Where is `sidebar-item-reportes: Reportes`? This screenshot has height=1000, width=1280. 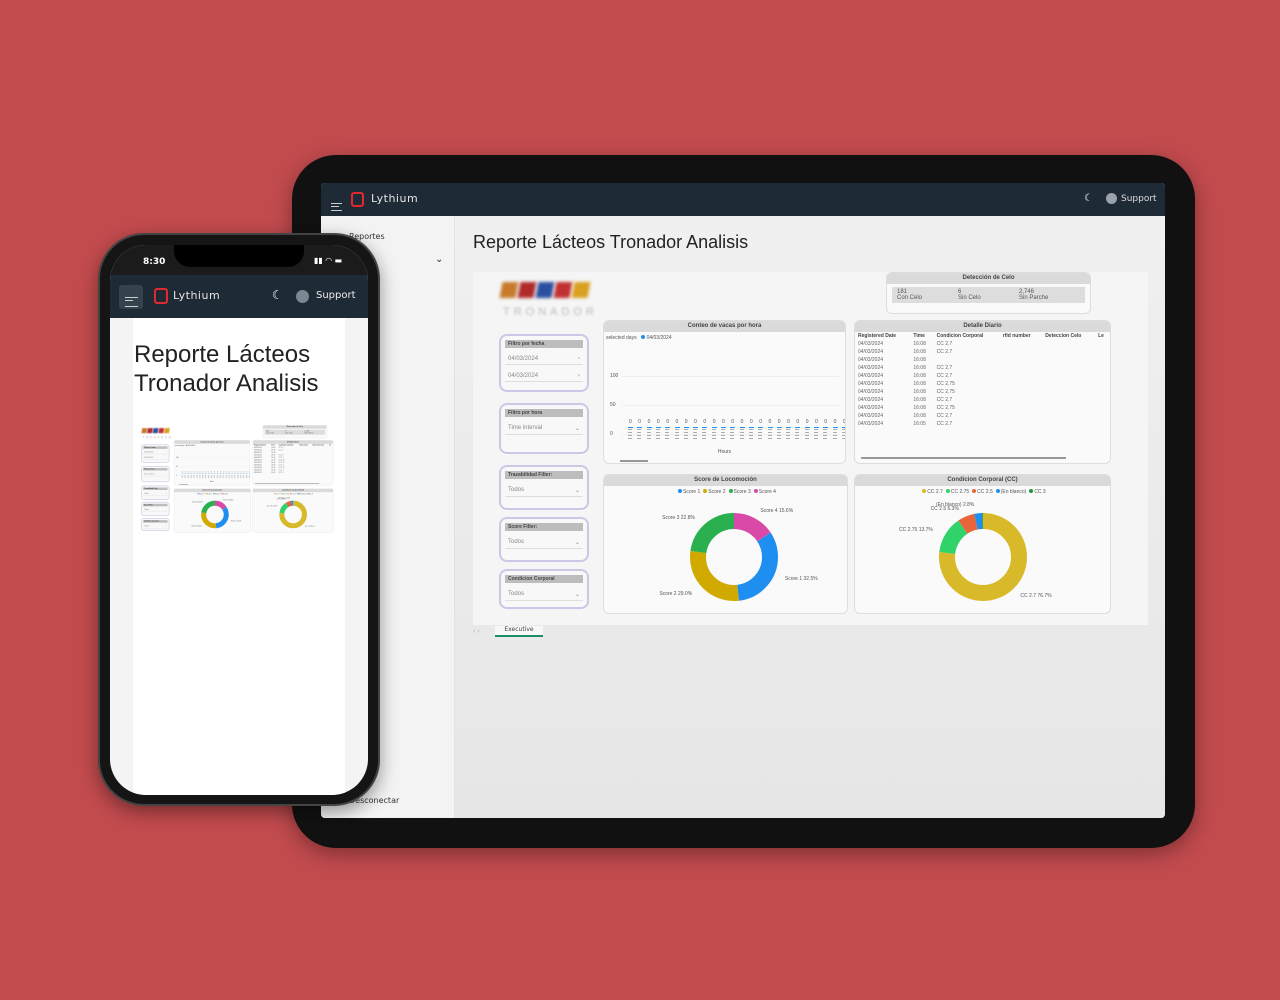
sidebar-item-reportes: Reportes is located at coordinates (367, 236).